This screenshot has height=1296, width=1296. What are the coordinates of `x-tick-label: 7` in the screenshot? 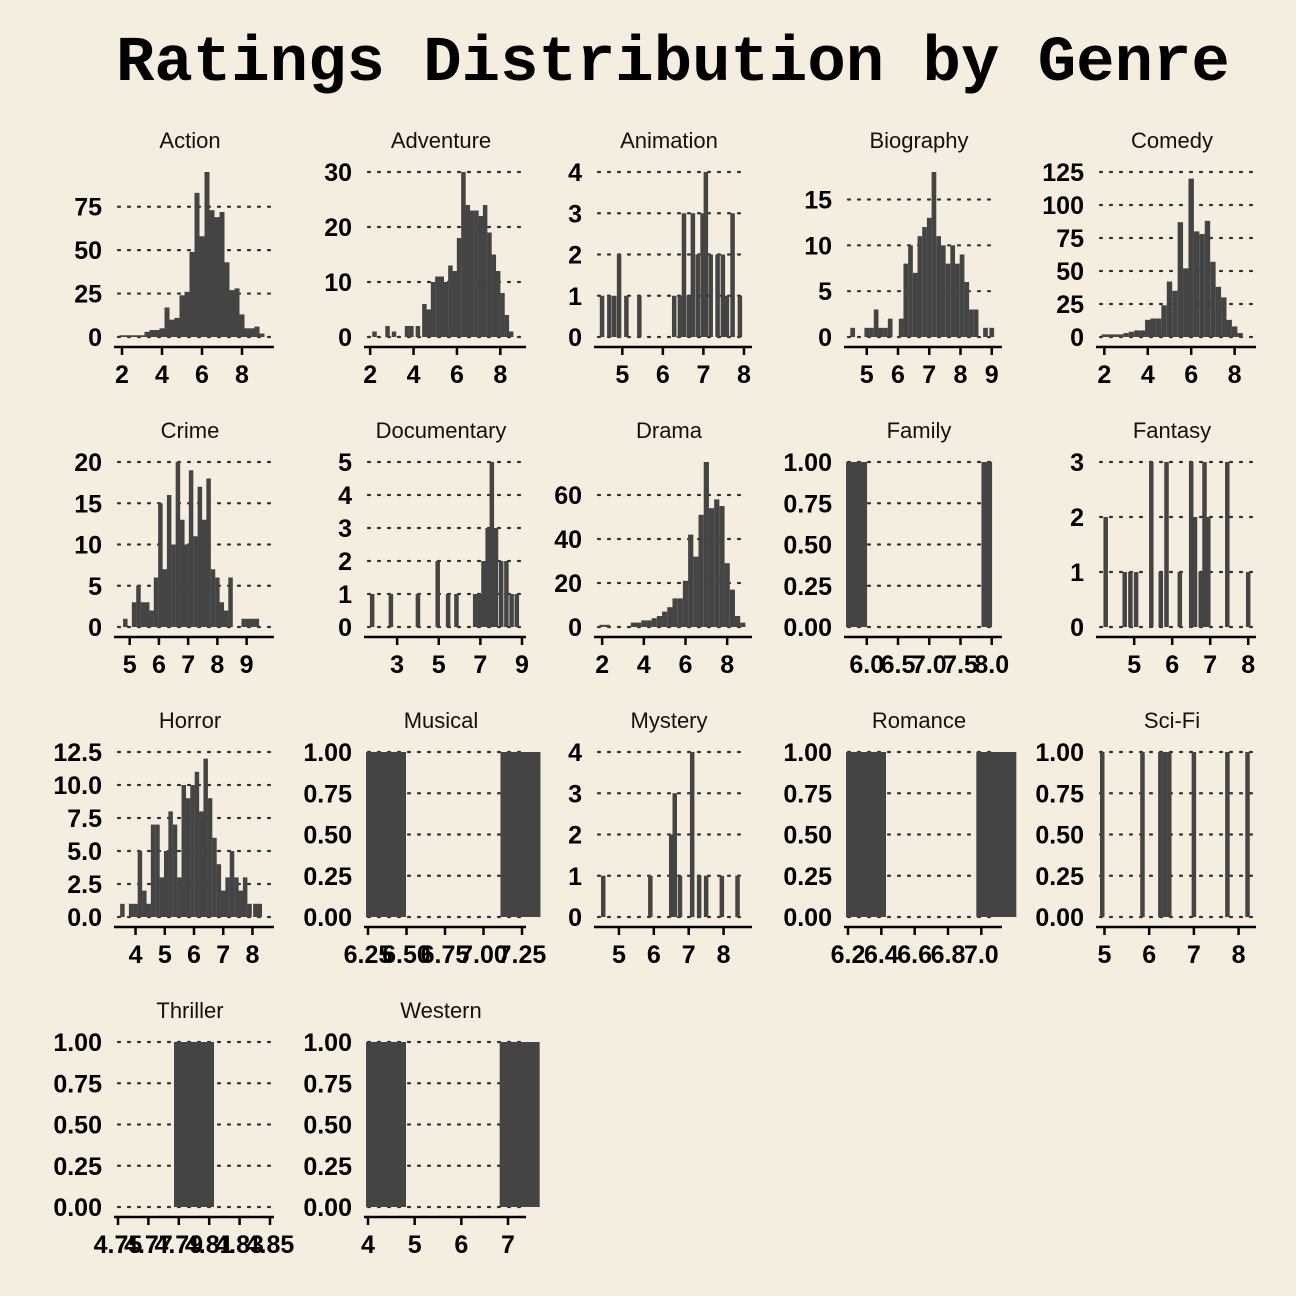 It's located at (1210, 665).